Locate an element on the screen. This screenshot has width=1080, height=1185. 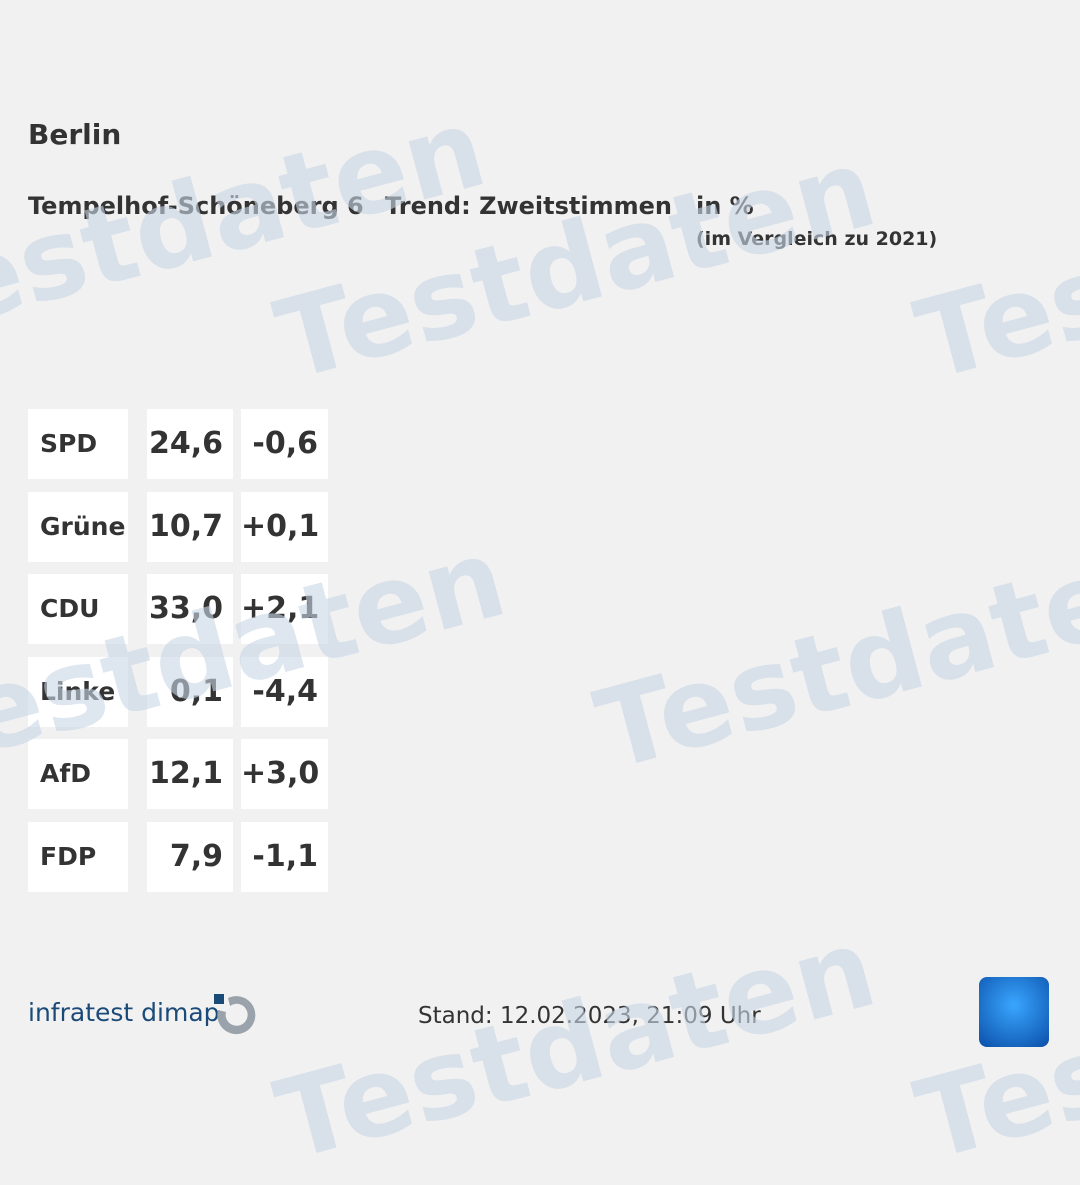
ard-logo-icon is located at coordinates (1014, 1012).